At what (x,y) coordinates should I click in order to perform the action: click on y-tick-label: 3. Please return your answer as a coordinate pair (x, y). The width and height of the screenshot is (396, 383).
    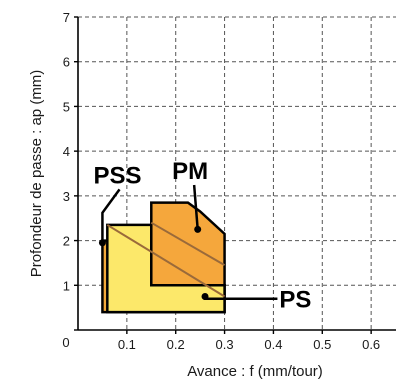
    Looking at the image, I should click on (66, 196).